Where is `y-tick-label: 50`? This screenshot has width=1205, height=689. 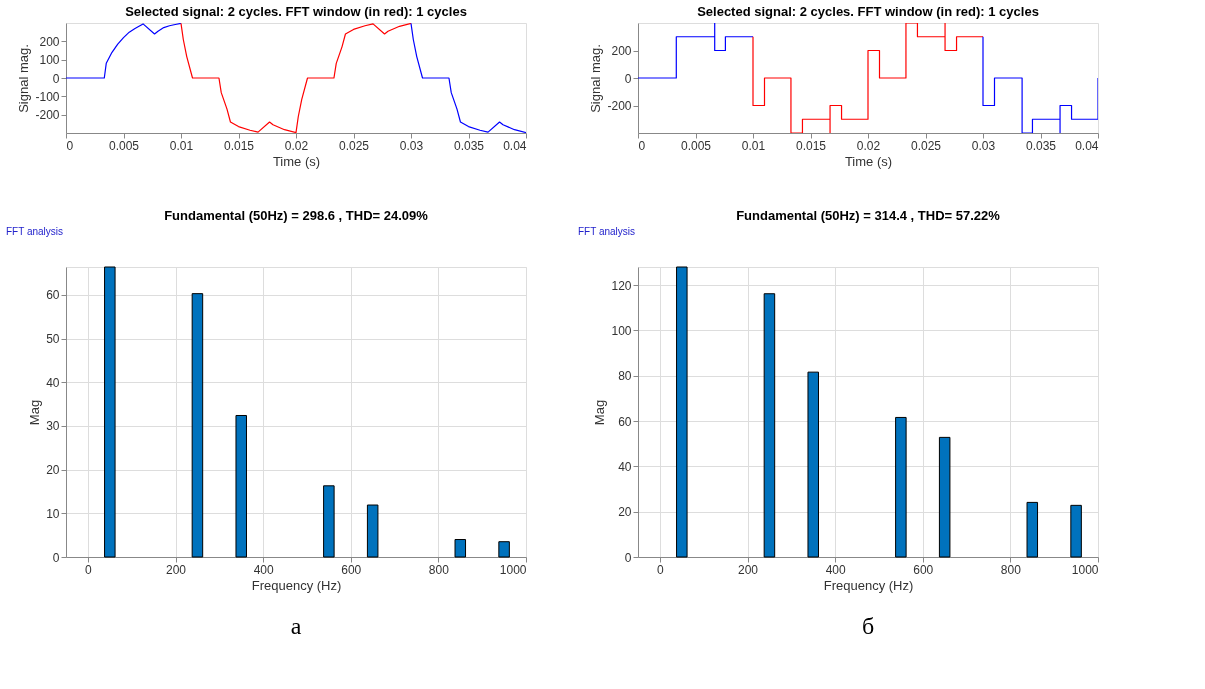
y-tick-label: 50 is located at coordinates (53, 339).